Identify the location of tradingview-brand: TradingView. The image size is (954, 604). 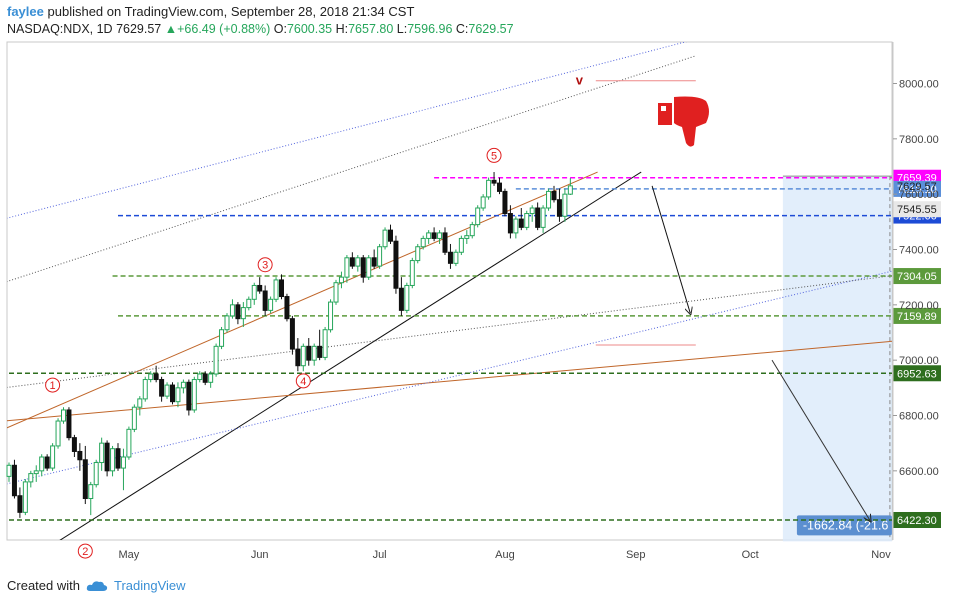
(149, 585).